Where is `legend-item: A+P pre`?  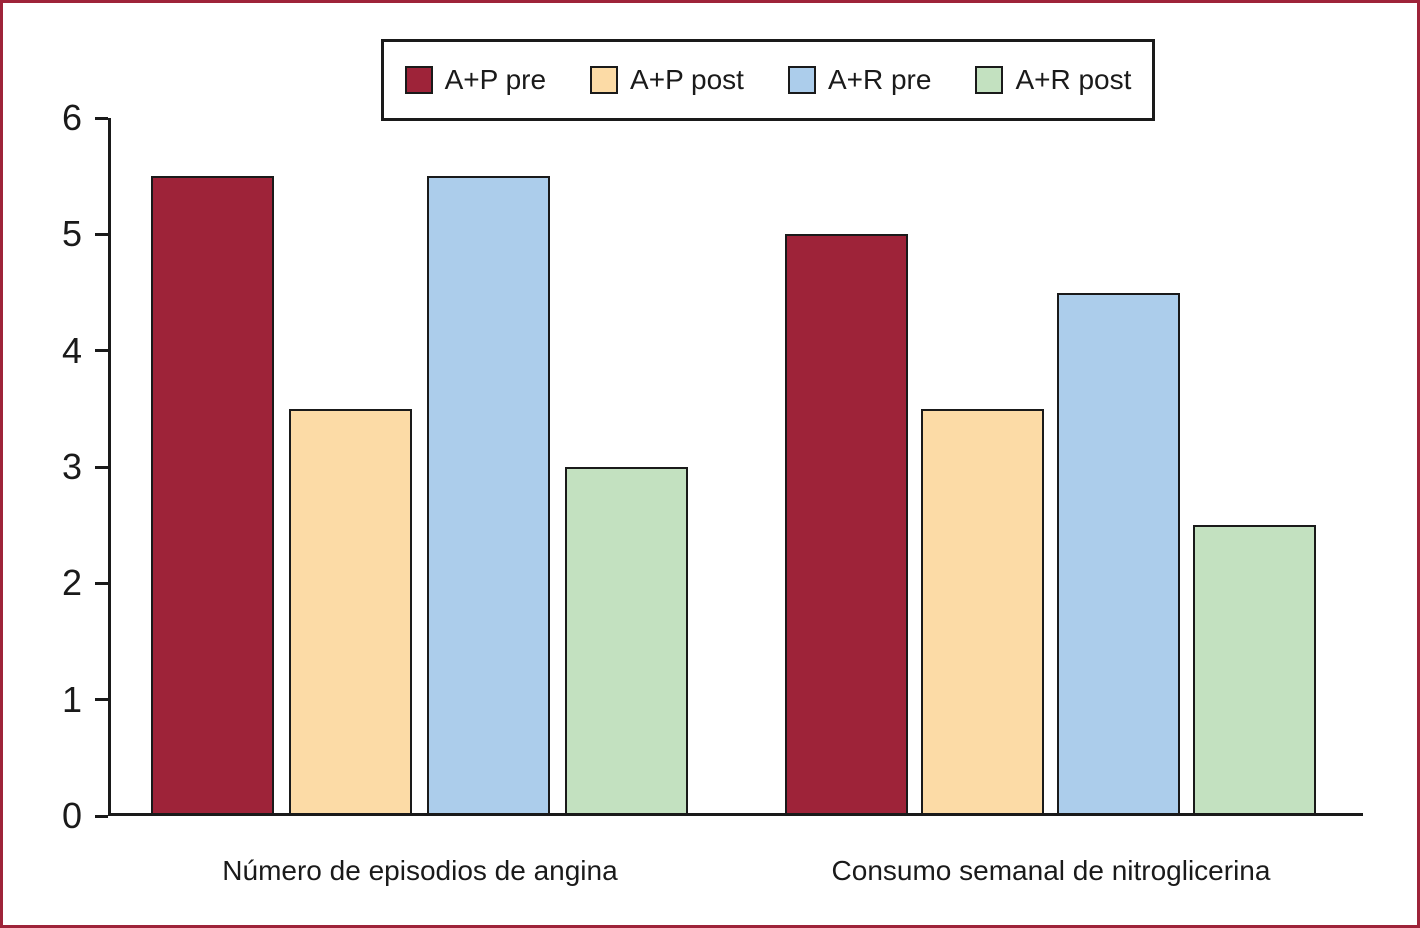 legend-item: A+P pre is located at coordinates (475, 79).